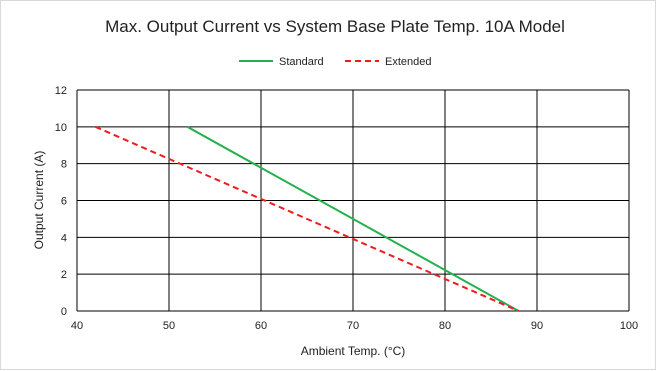  Describe the element at coordinates (408, 62) in the screenshot. I see `legend-label-extended: Extended` at that location.